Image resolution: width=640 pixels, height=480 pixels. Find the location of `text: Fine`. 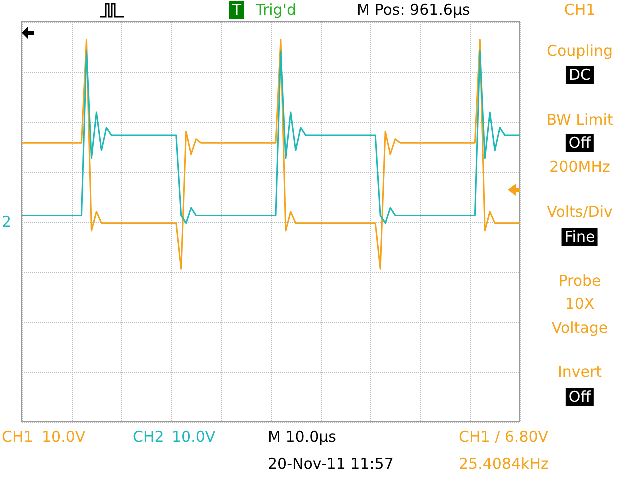

text: Fine is located at coordinates (580, 237).